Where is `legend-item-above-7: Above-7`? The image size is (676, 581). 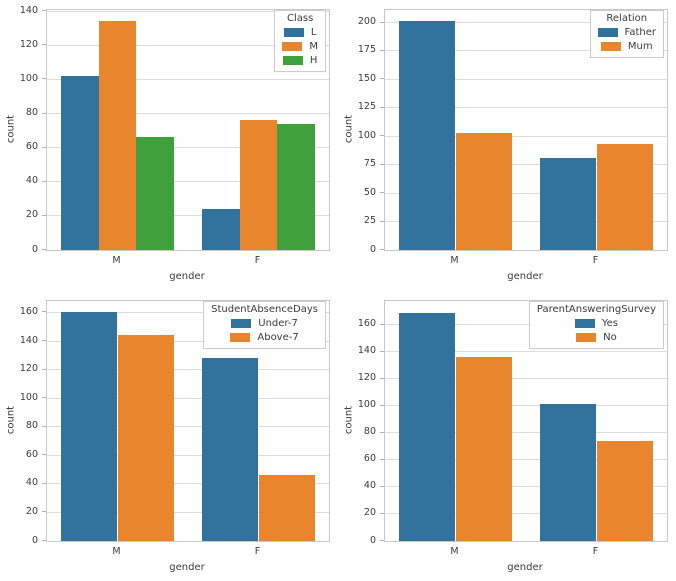 legend-item-above-7: Above-7 is located at coordinates (264, 337).